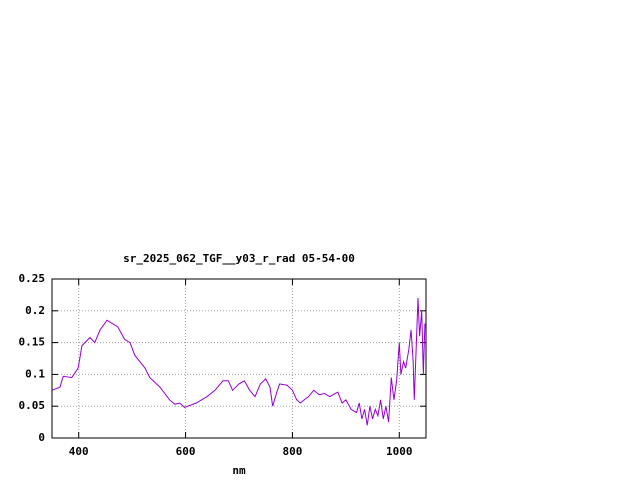 This screenshot has height=480, width=640. Describe the element at coordinates (32, 405) in the screenshot. I see `y-tick-label: 0.05` at that location.